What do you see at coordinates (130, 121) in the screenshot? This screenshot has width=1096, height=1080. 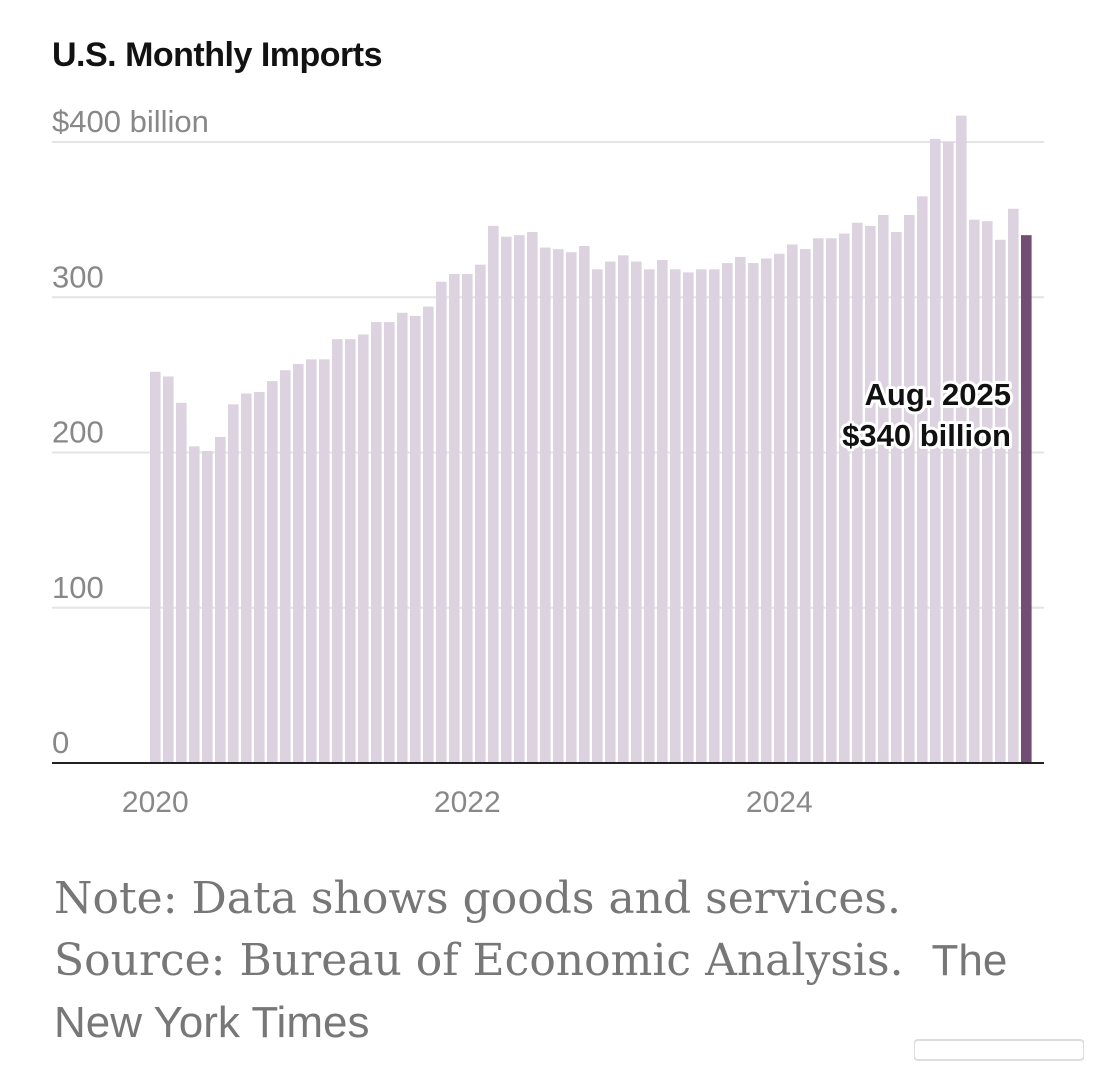 I see `y-tick-label: $400 billion` at bounding box center [130, 121].